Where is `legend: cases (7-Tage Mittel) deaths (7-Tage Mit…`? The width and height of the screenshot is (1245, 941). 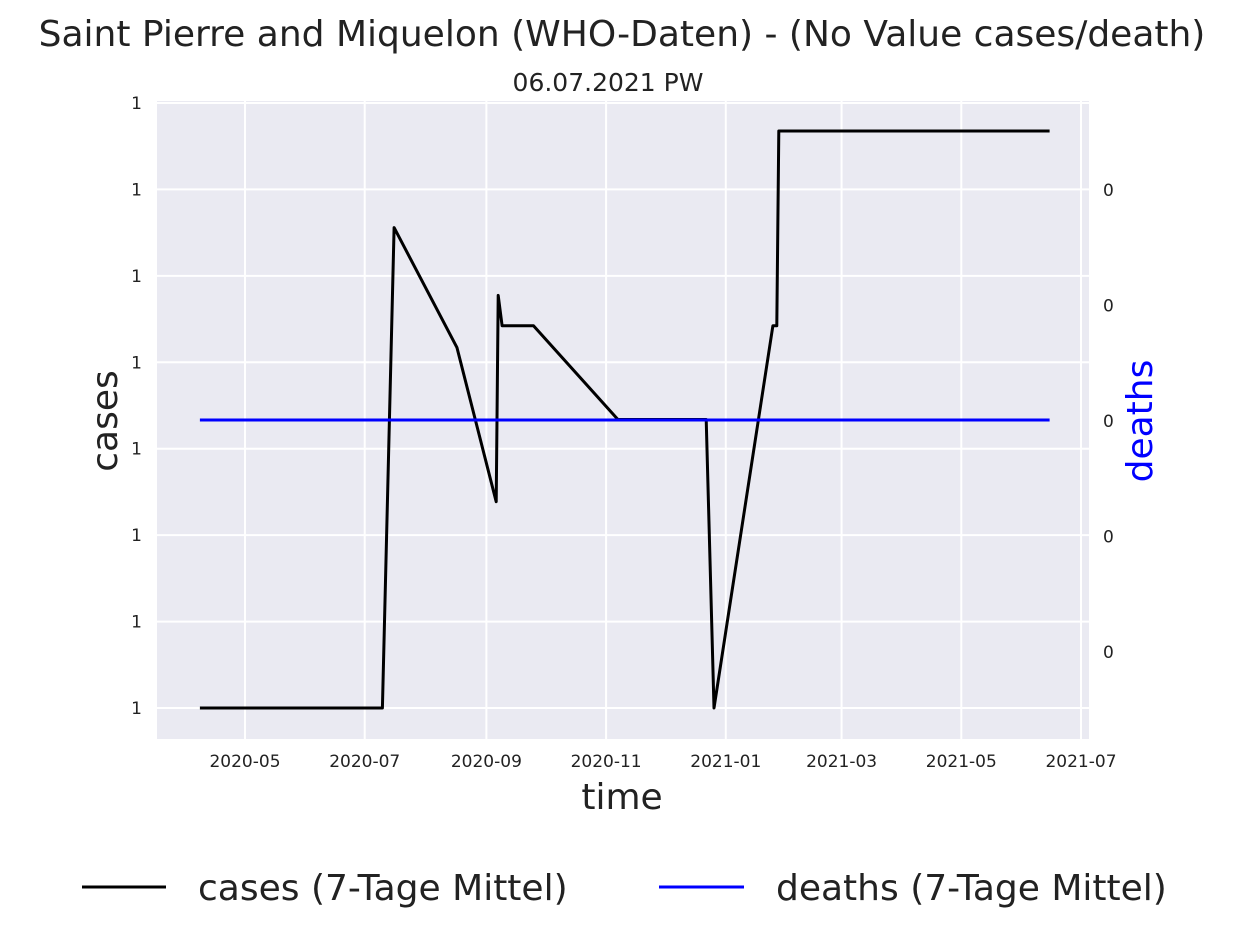
legend: cases (7-Tage Mittel) deaths (7-Tage Mit… is located at coordinates (624, 888).